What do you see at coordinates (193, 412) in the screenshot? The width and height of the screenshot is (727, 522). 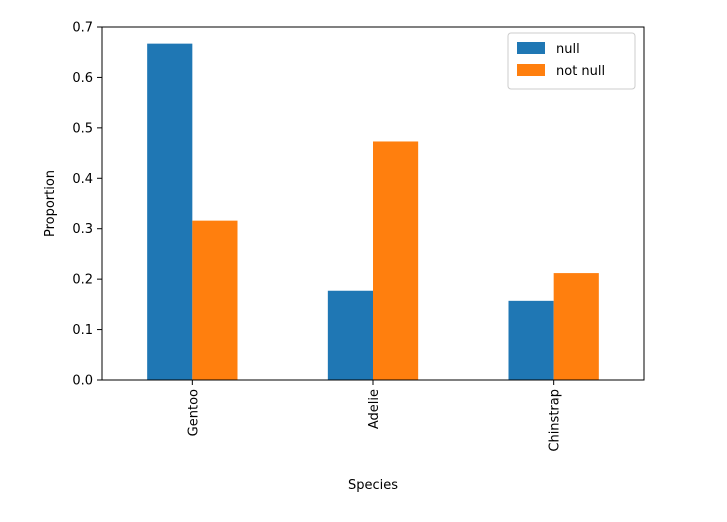 I see `x-tick-label: Gentoo` at bounding box center [193, 412].